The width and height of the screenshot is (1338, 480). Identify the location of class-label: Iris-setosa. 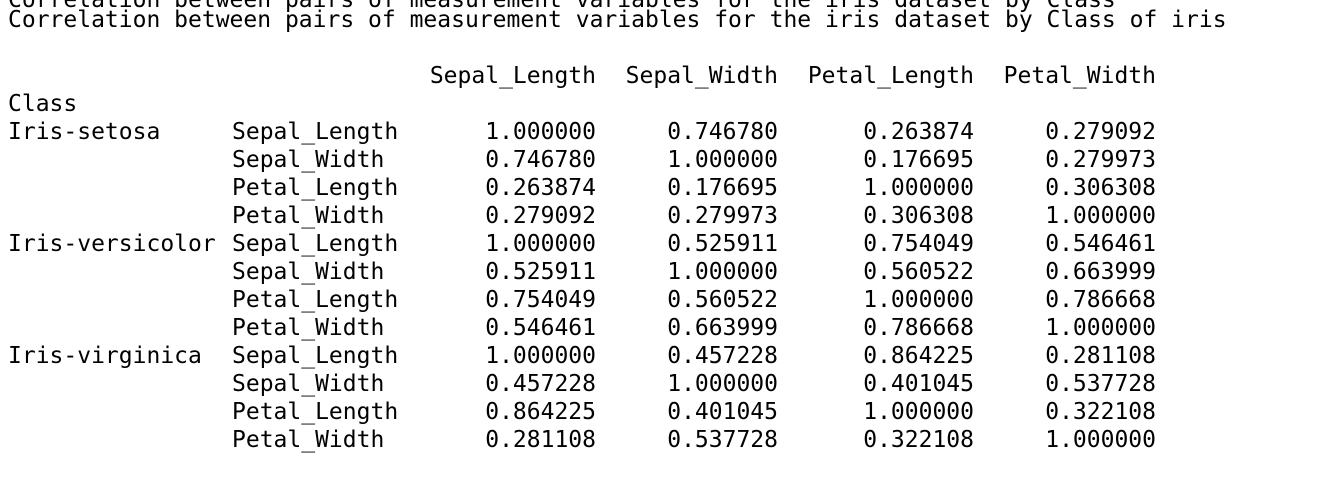
(84, 132).